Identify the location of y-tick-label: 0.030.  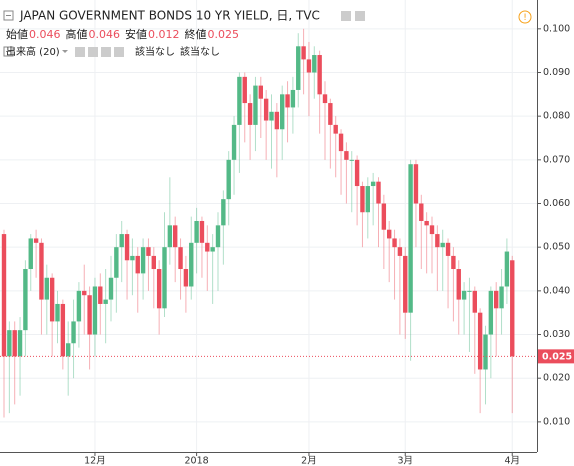
(556, 334).